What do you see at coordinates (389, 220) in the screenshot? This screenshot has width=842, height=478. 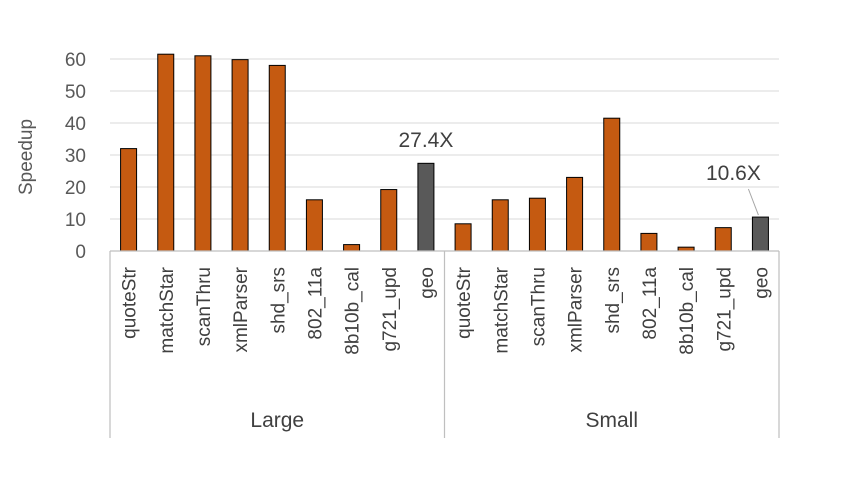 I see `bar-large-g721_upd` at bounding box center [389, 220].